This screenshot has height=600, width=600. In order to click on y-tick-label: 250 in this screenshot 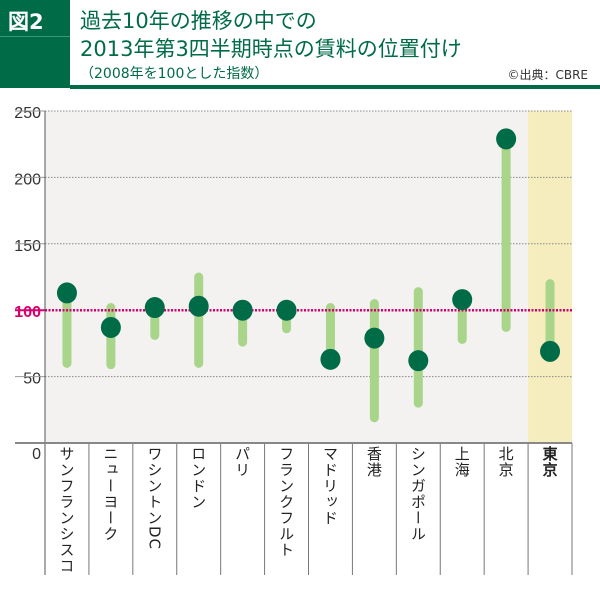, I will do `click(27, 113)`.